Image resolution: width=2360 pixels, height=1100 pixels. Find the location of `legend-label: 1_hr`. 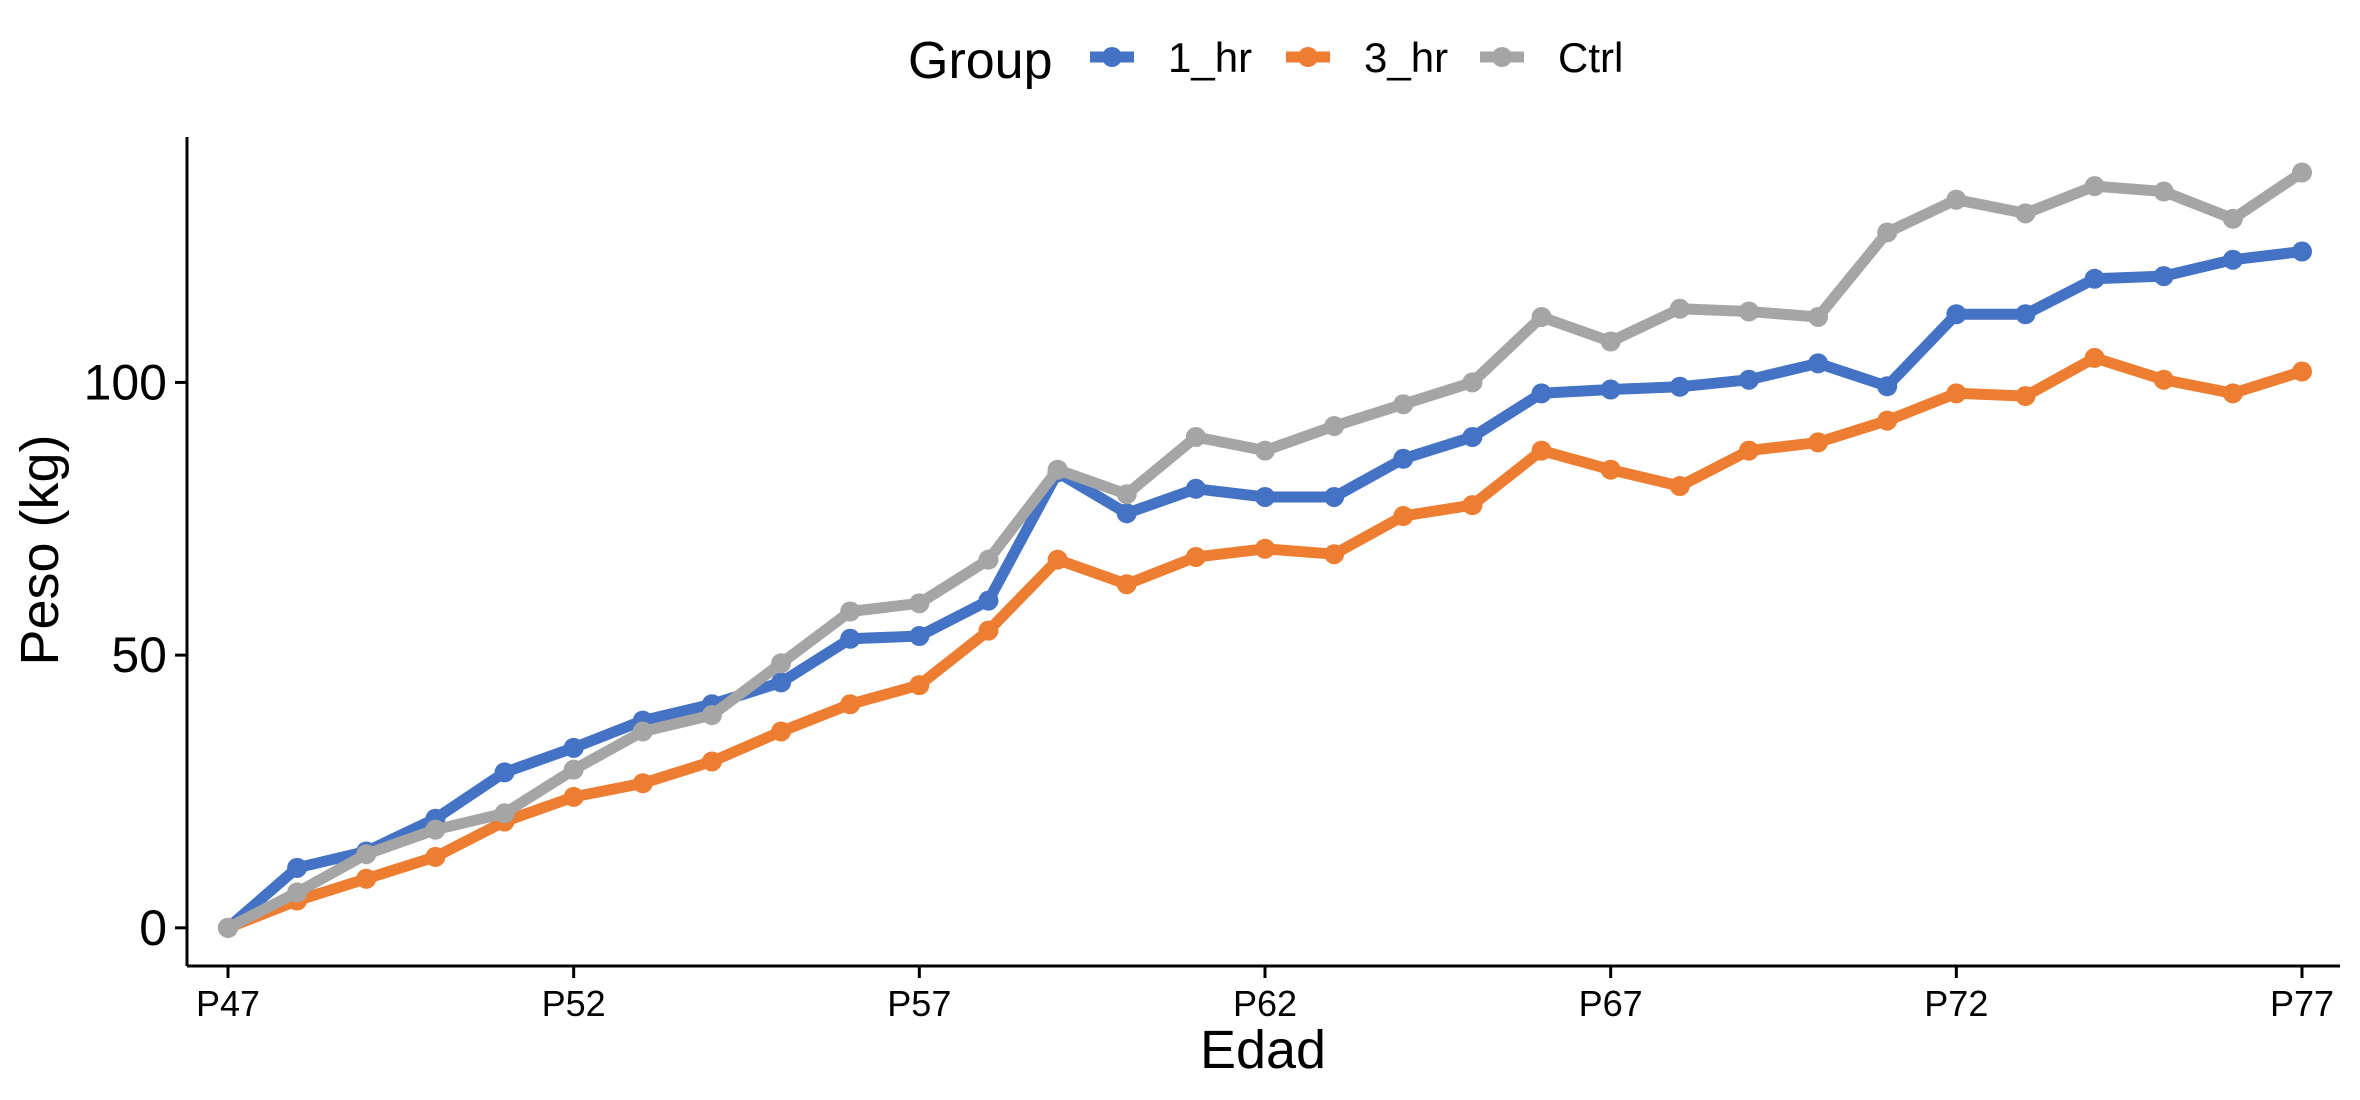

legend-label: 1_hr is located at coordinates (1210, 57).